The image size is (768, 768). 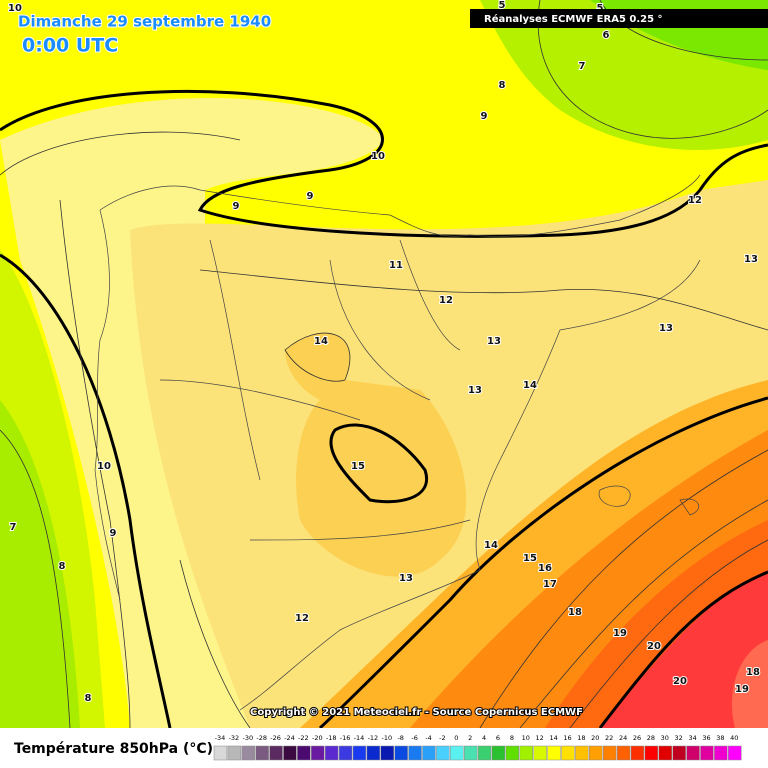 What do you see at coordinates (317, 738) in the screenshot?
I see `legend-tick: -20` at bounding box center [317, 738].